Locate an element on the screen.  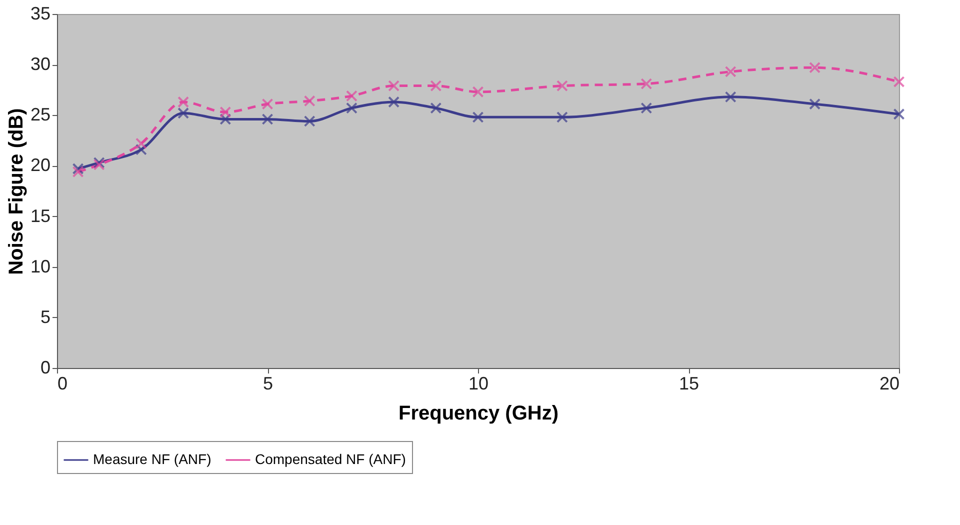
y-tick-label: 15 is located at coordinates (40, 216).